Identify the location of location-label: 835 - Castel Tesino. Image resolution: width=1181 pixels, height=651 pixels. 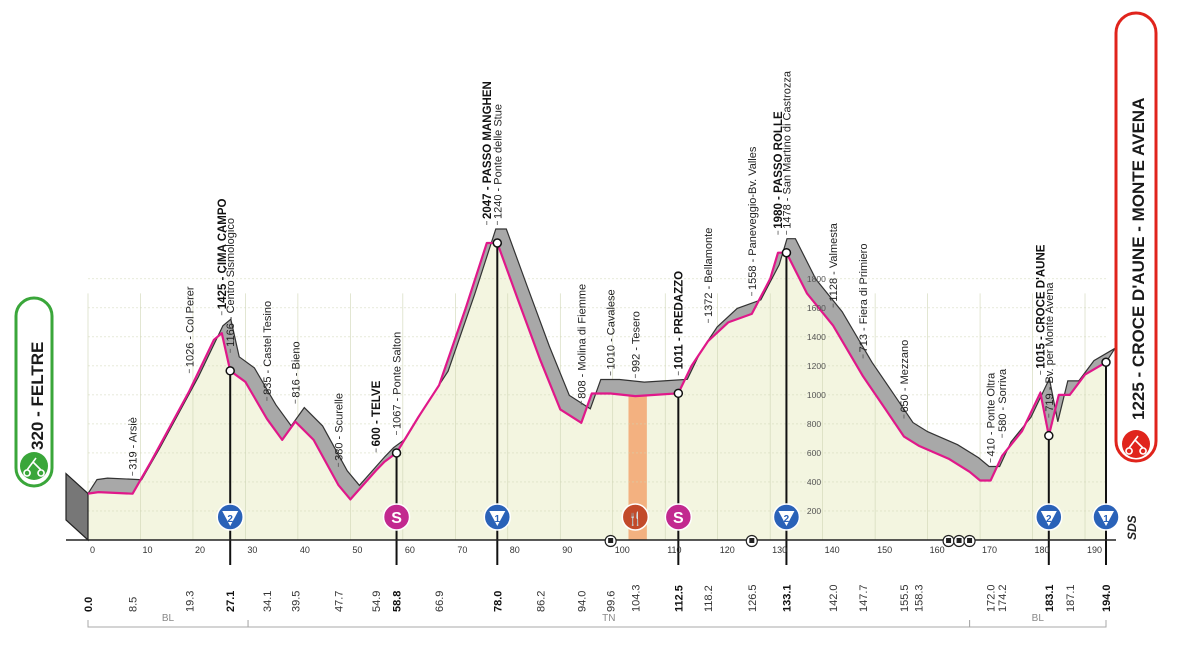
(268, 348).